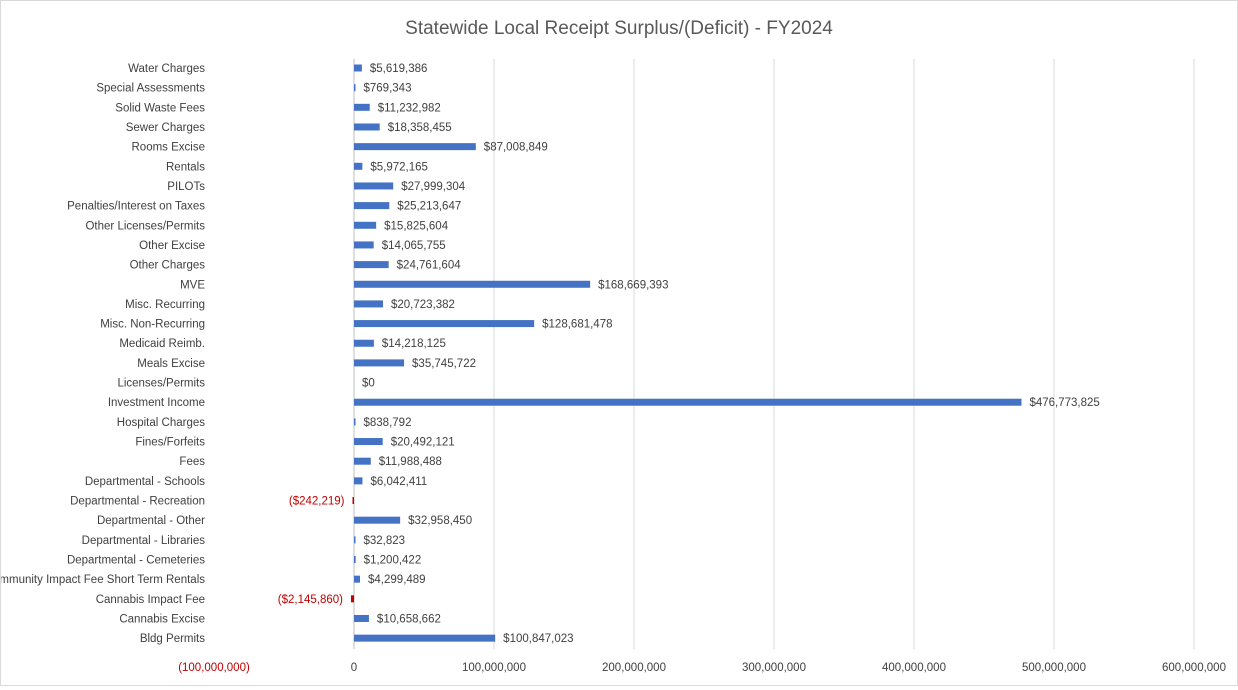  What do you see at coordinates (170, 443) in the screenshot?
I see `category-label: Fines/Forfeits` at bounding box center [170, 443].